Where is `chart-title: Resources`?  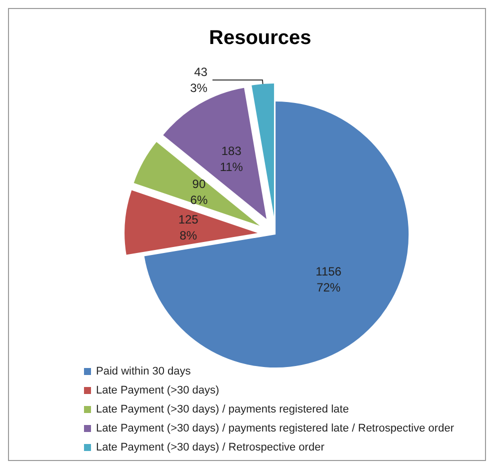
chart-title: Resources is located at coordinates (260, 38).